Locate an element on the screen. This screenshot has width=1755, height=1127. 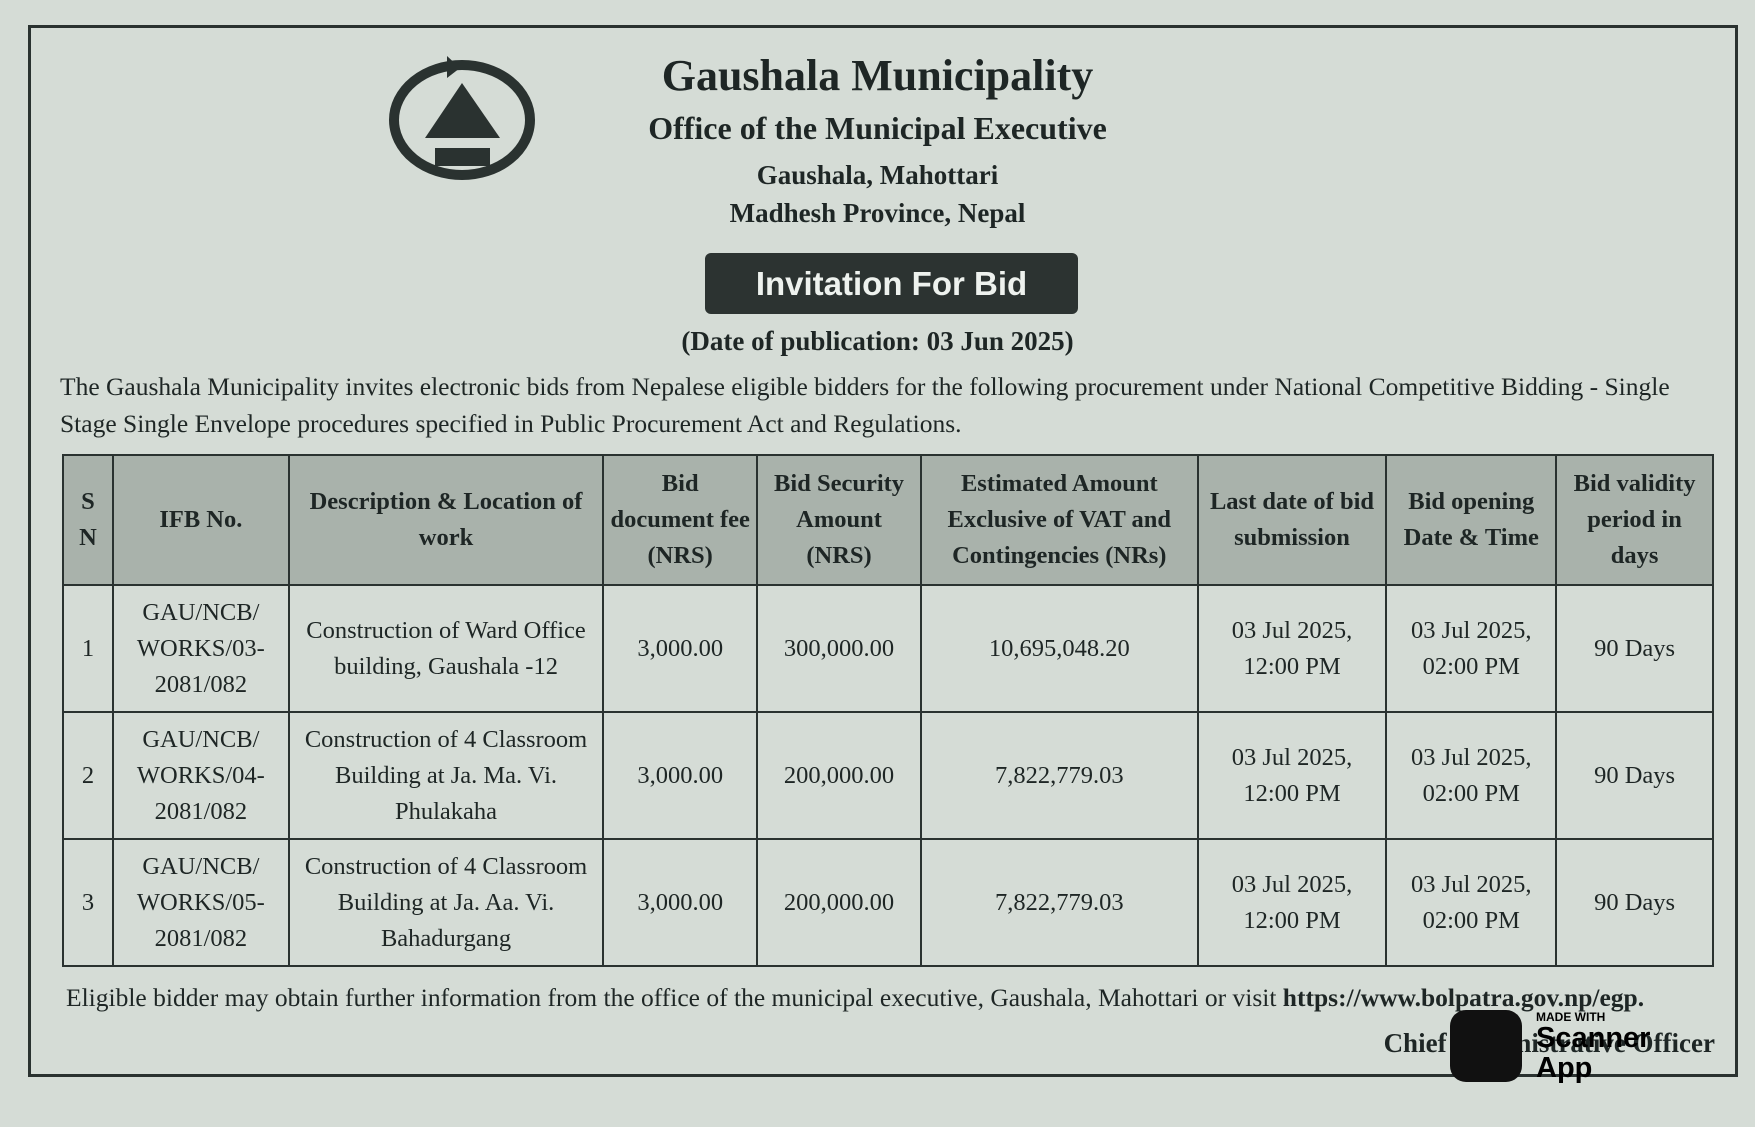
signature: Chief Administrative Officer is located at coordinates (1549, 1043).